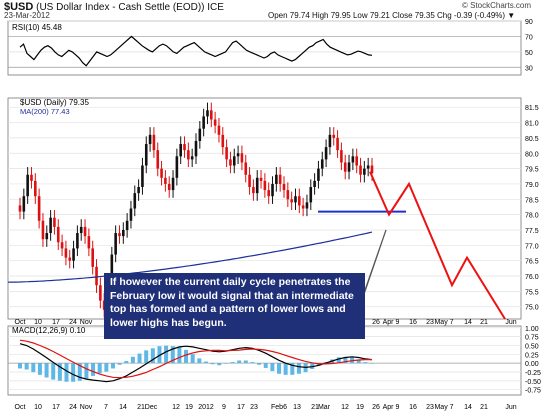  What do you see at coordinates (270, 47) in the screenshot?
I see `rsi-panel: RSI(10) 45.48 30 50 70 90` at bounding box center [270, 47].